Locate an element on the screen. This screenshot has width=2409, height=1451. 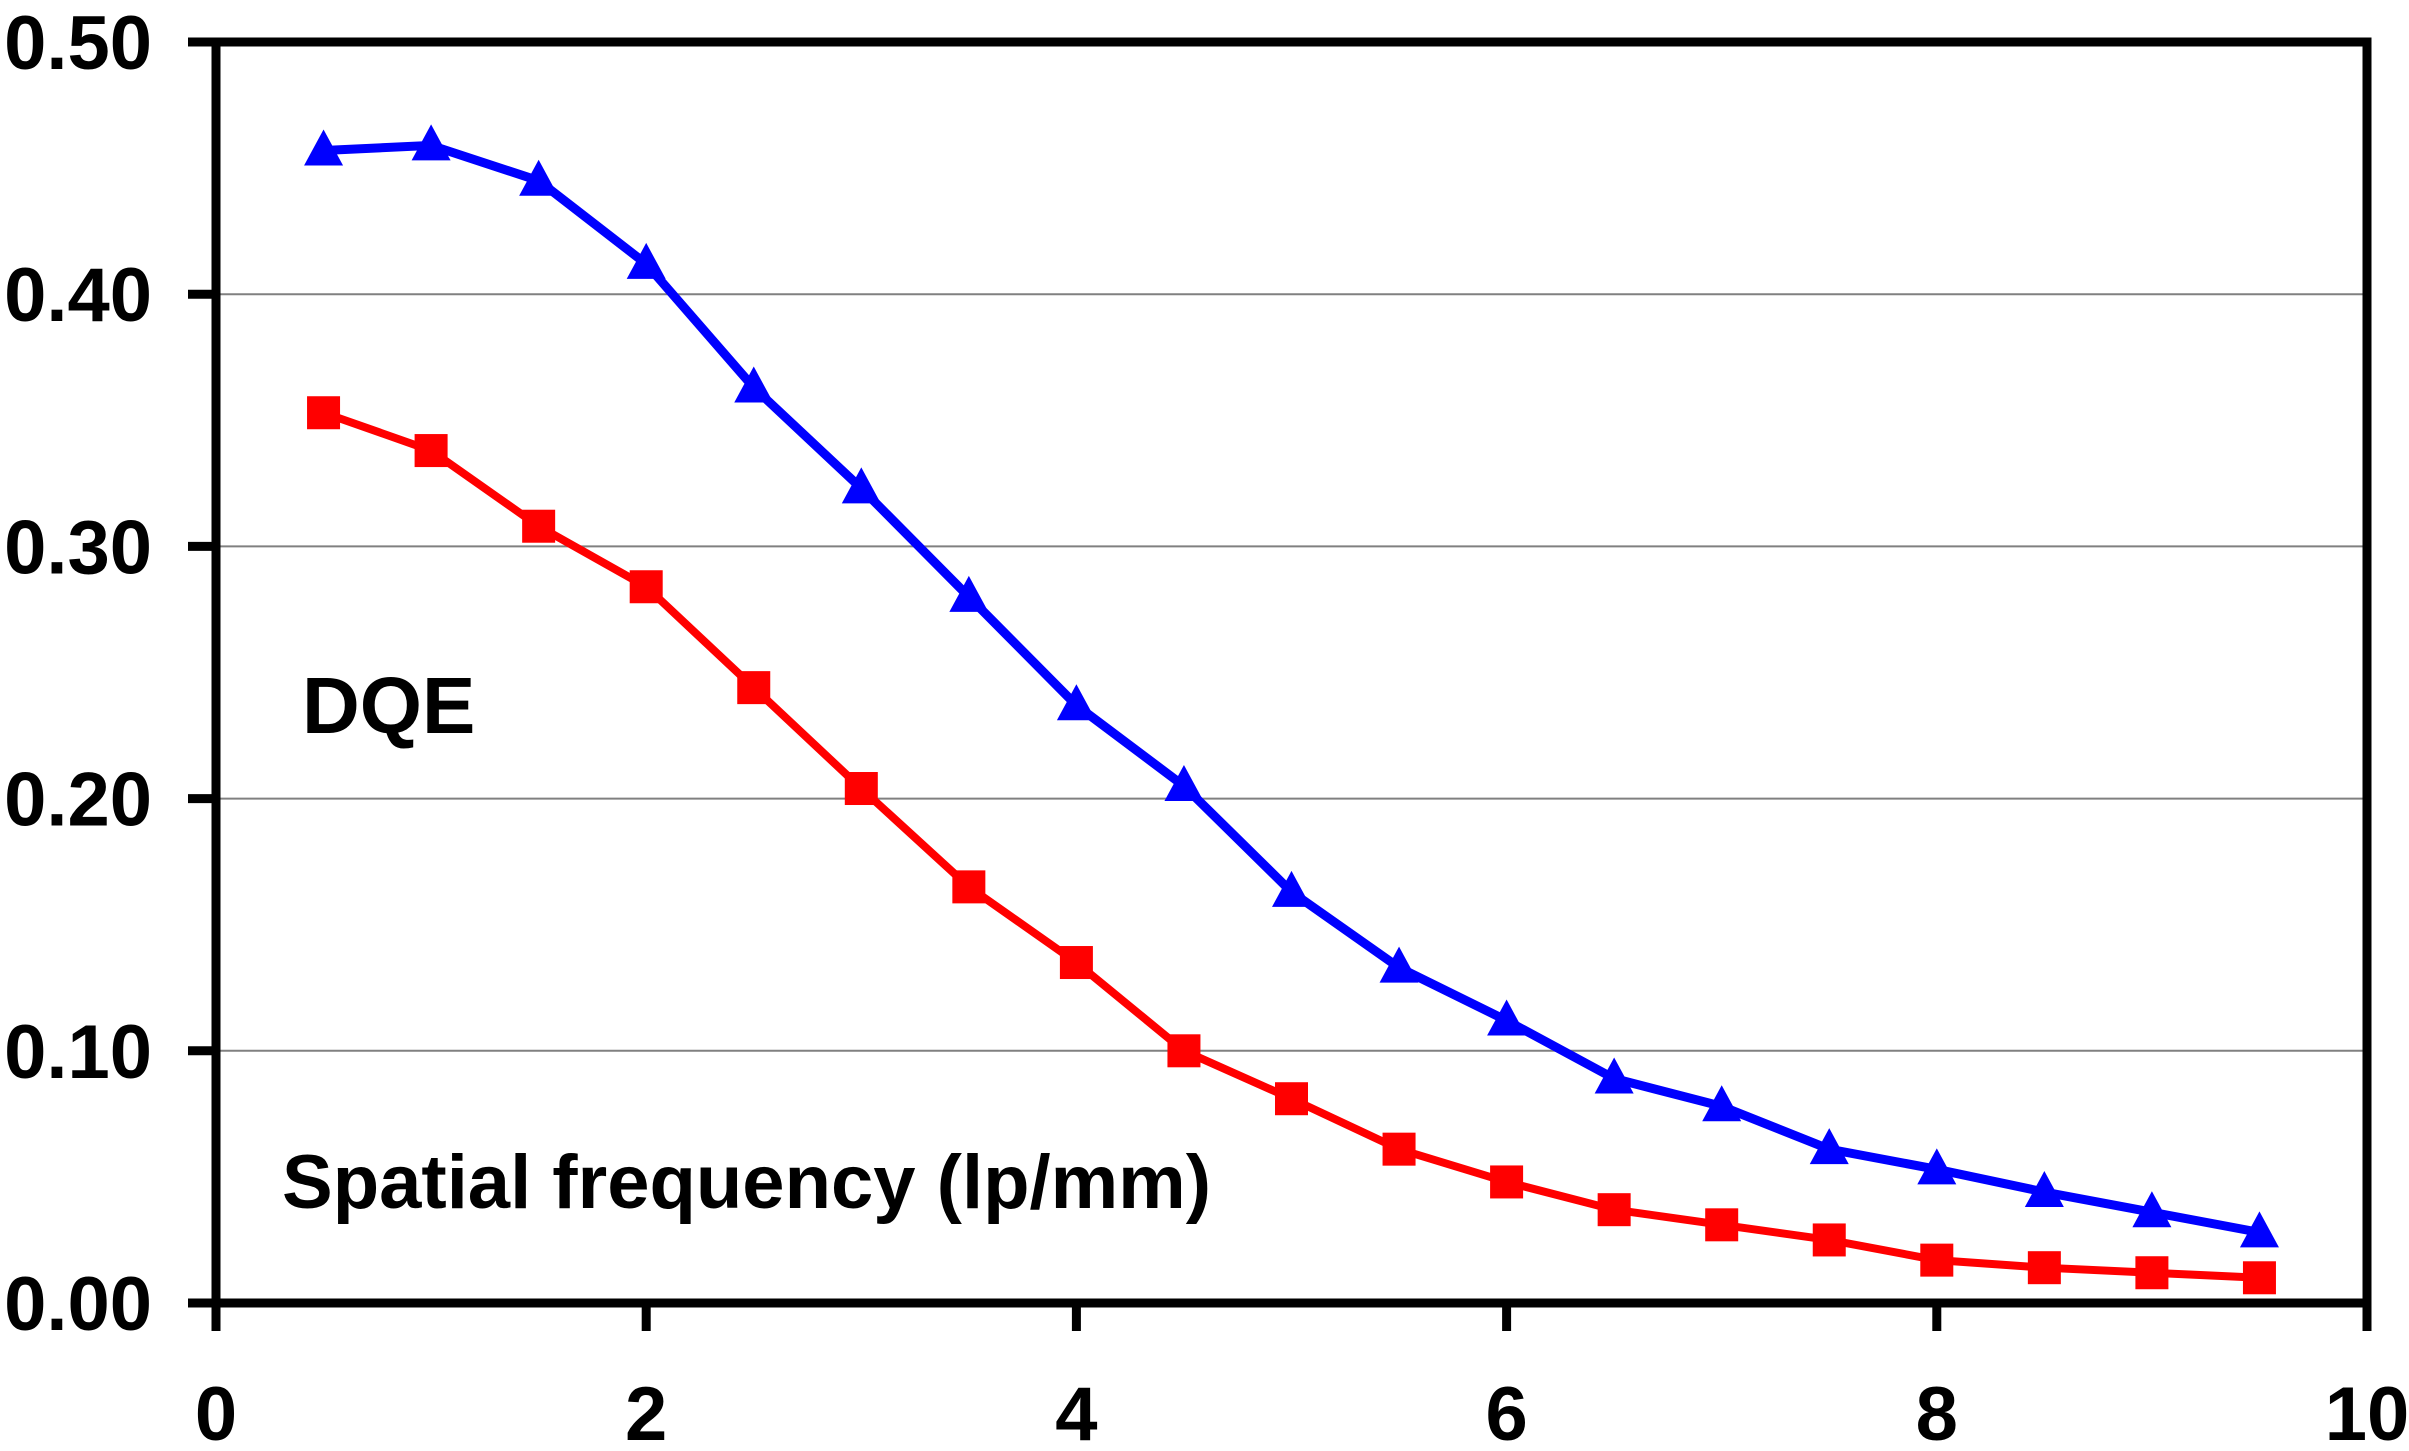
x-axis-label: Spatial frequency (lp/mm) is located at coordinates (746, 1182).